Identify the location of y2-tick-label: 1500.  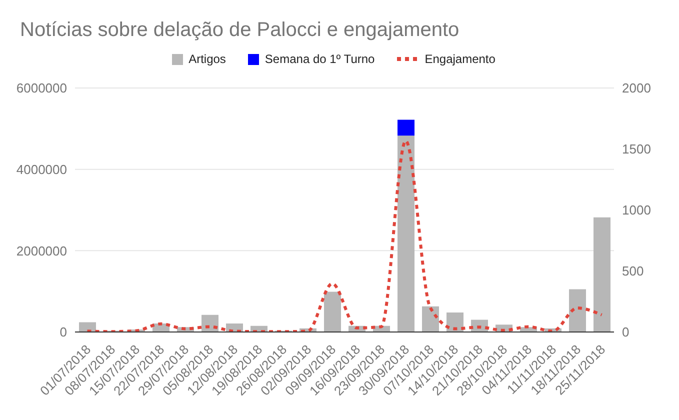
(636, 149).